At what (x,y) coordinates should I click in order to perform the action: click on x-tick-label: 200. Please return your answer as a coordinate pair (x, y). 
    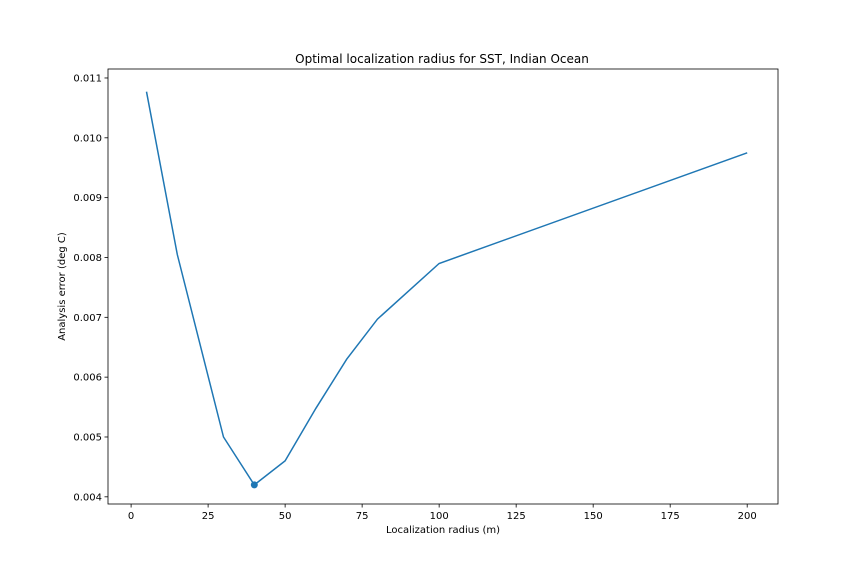
    Looking at the image, I should click on (747, 516).